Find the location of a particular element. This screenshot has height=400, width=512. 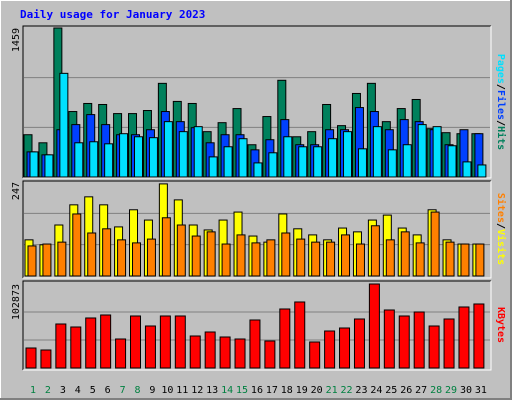

x-tick-label: 27 is located at coordinates (421, 390).